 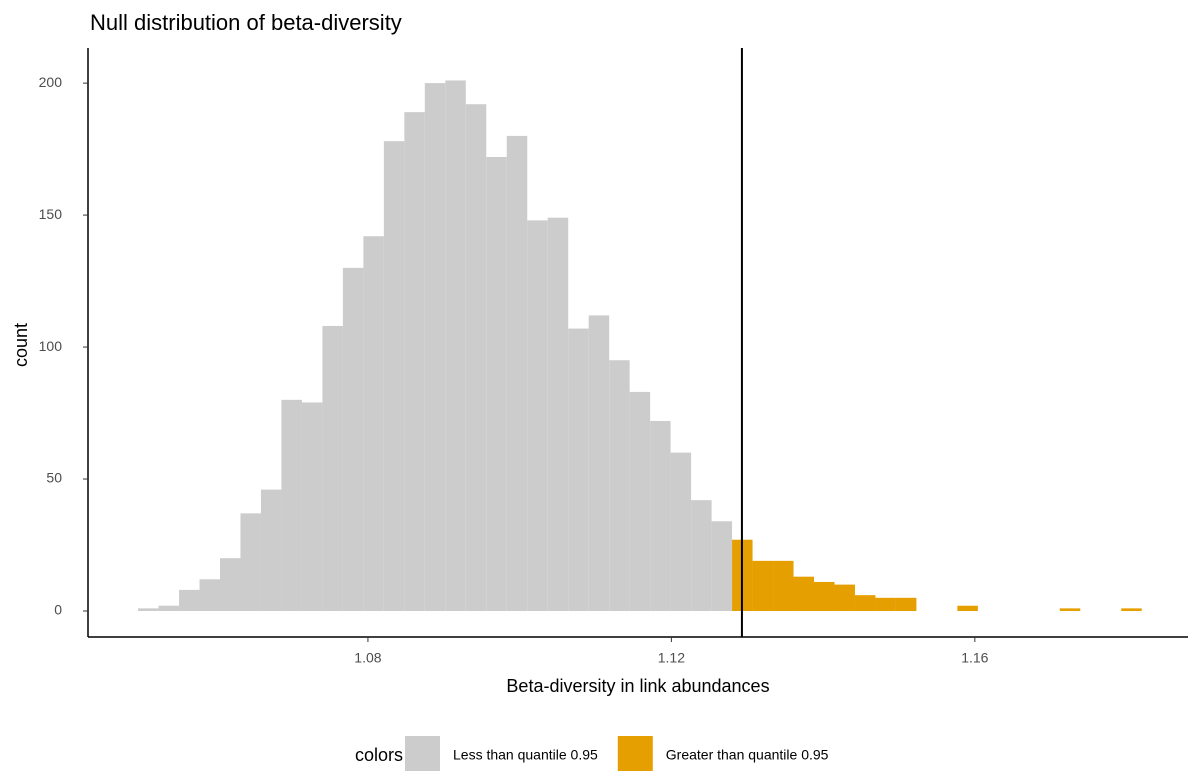 I want to click on x-tick-label: 1.08, so click(x=367, y=658).